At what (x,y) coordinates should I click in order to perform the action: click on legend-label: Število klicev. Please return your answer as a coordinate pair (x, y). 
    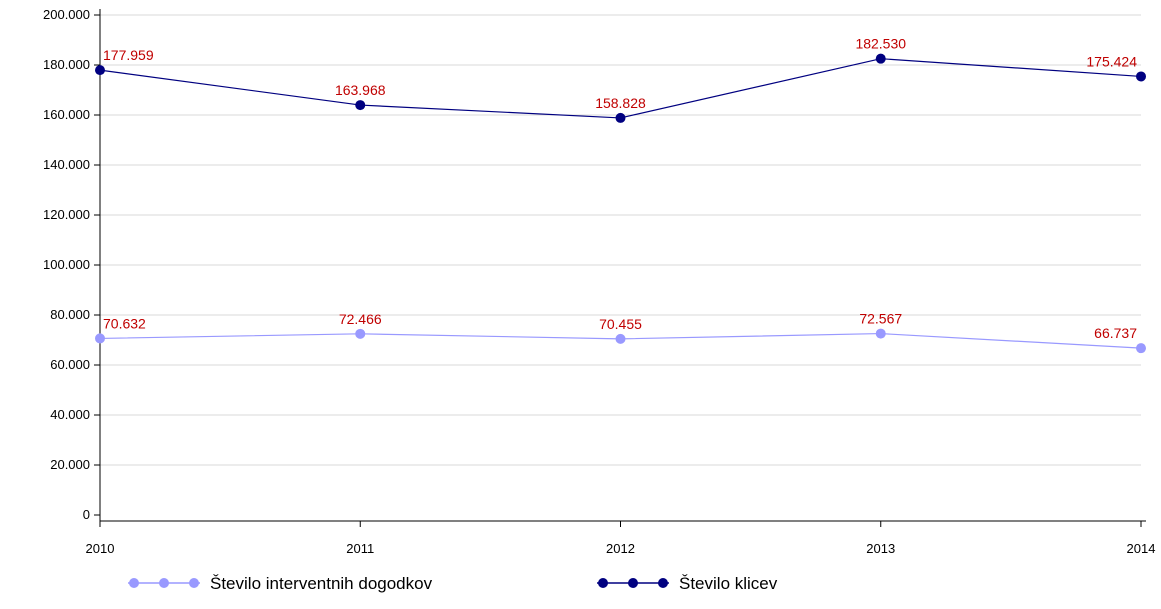
    Looking at the image, I should click on (728, 583).